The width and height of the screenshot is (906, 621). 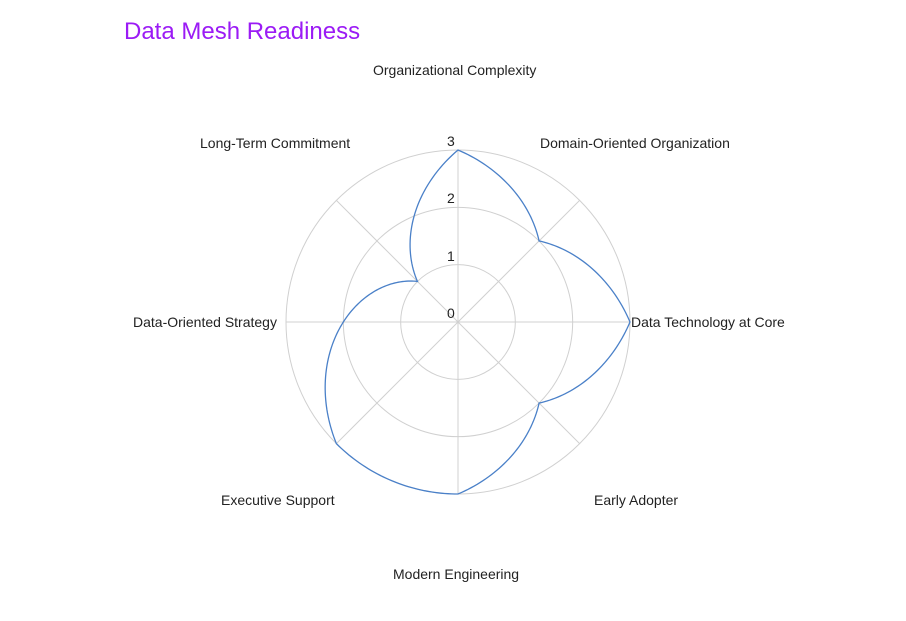 What do you see at coordinates (242, 31) in the screenshot?
I see `chart-title: Data Mesh Readiness` at bounding box center [242, 31].